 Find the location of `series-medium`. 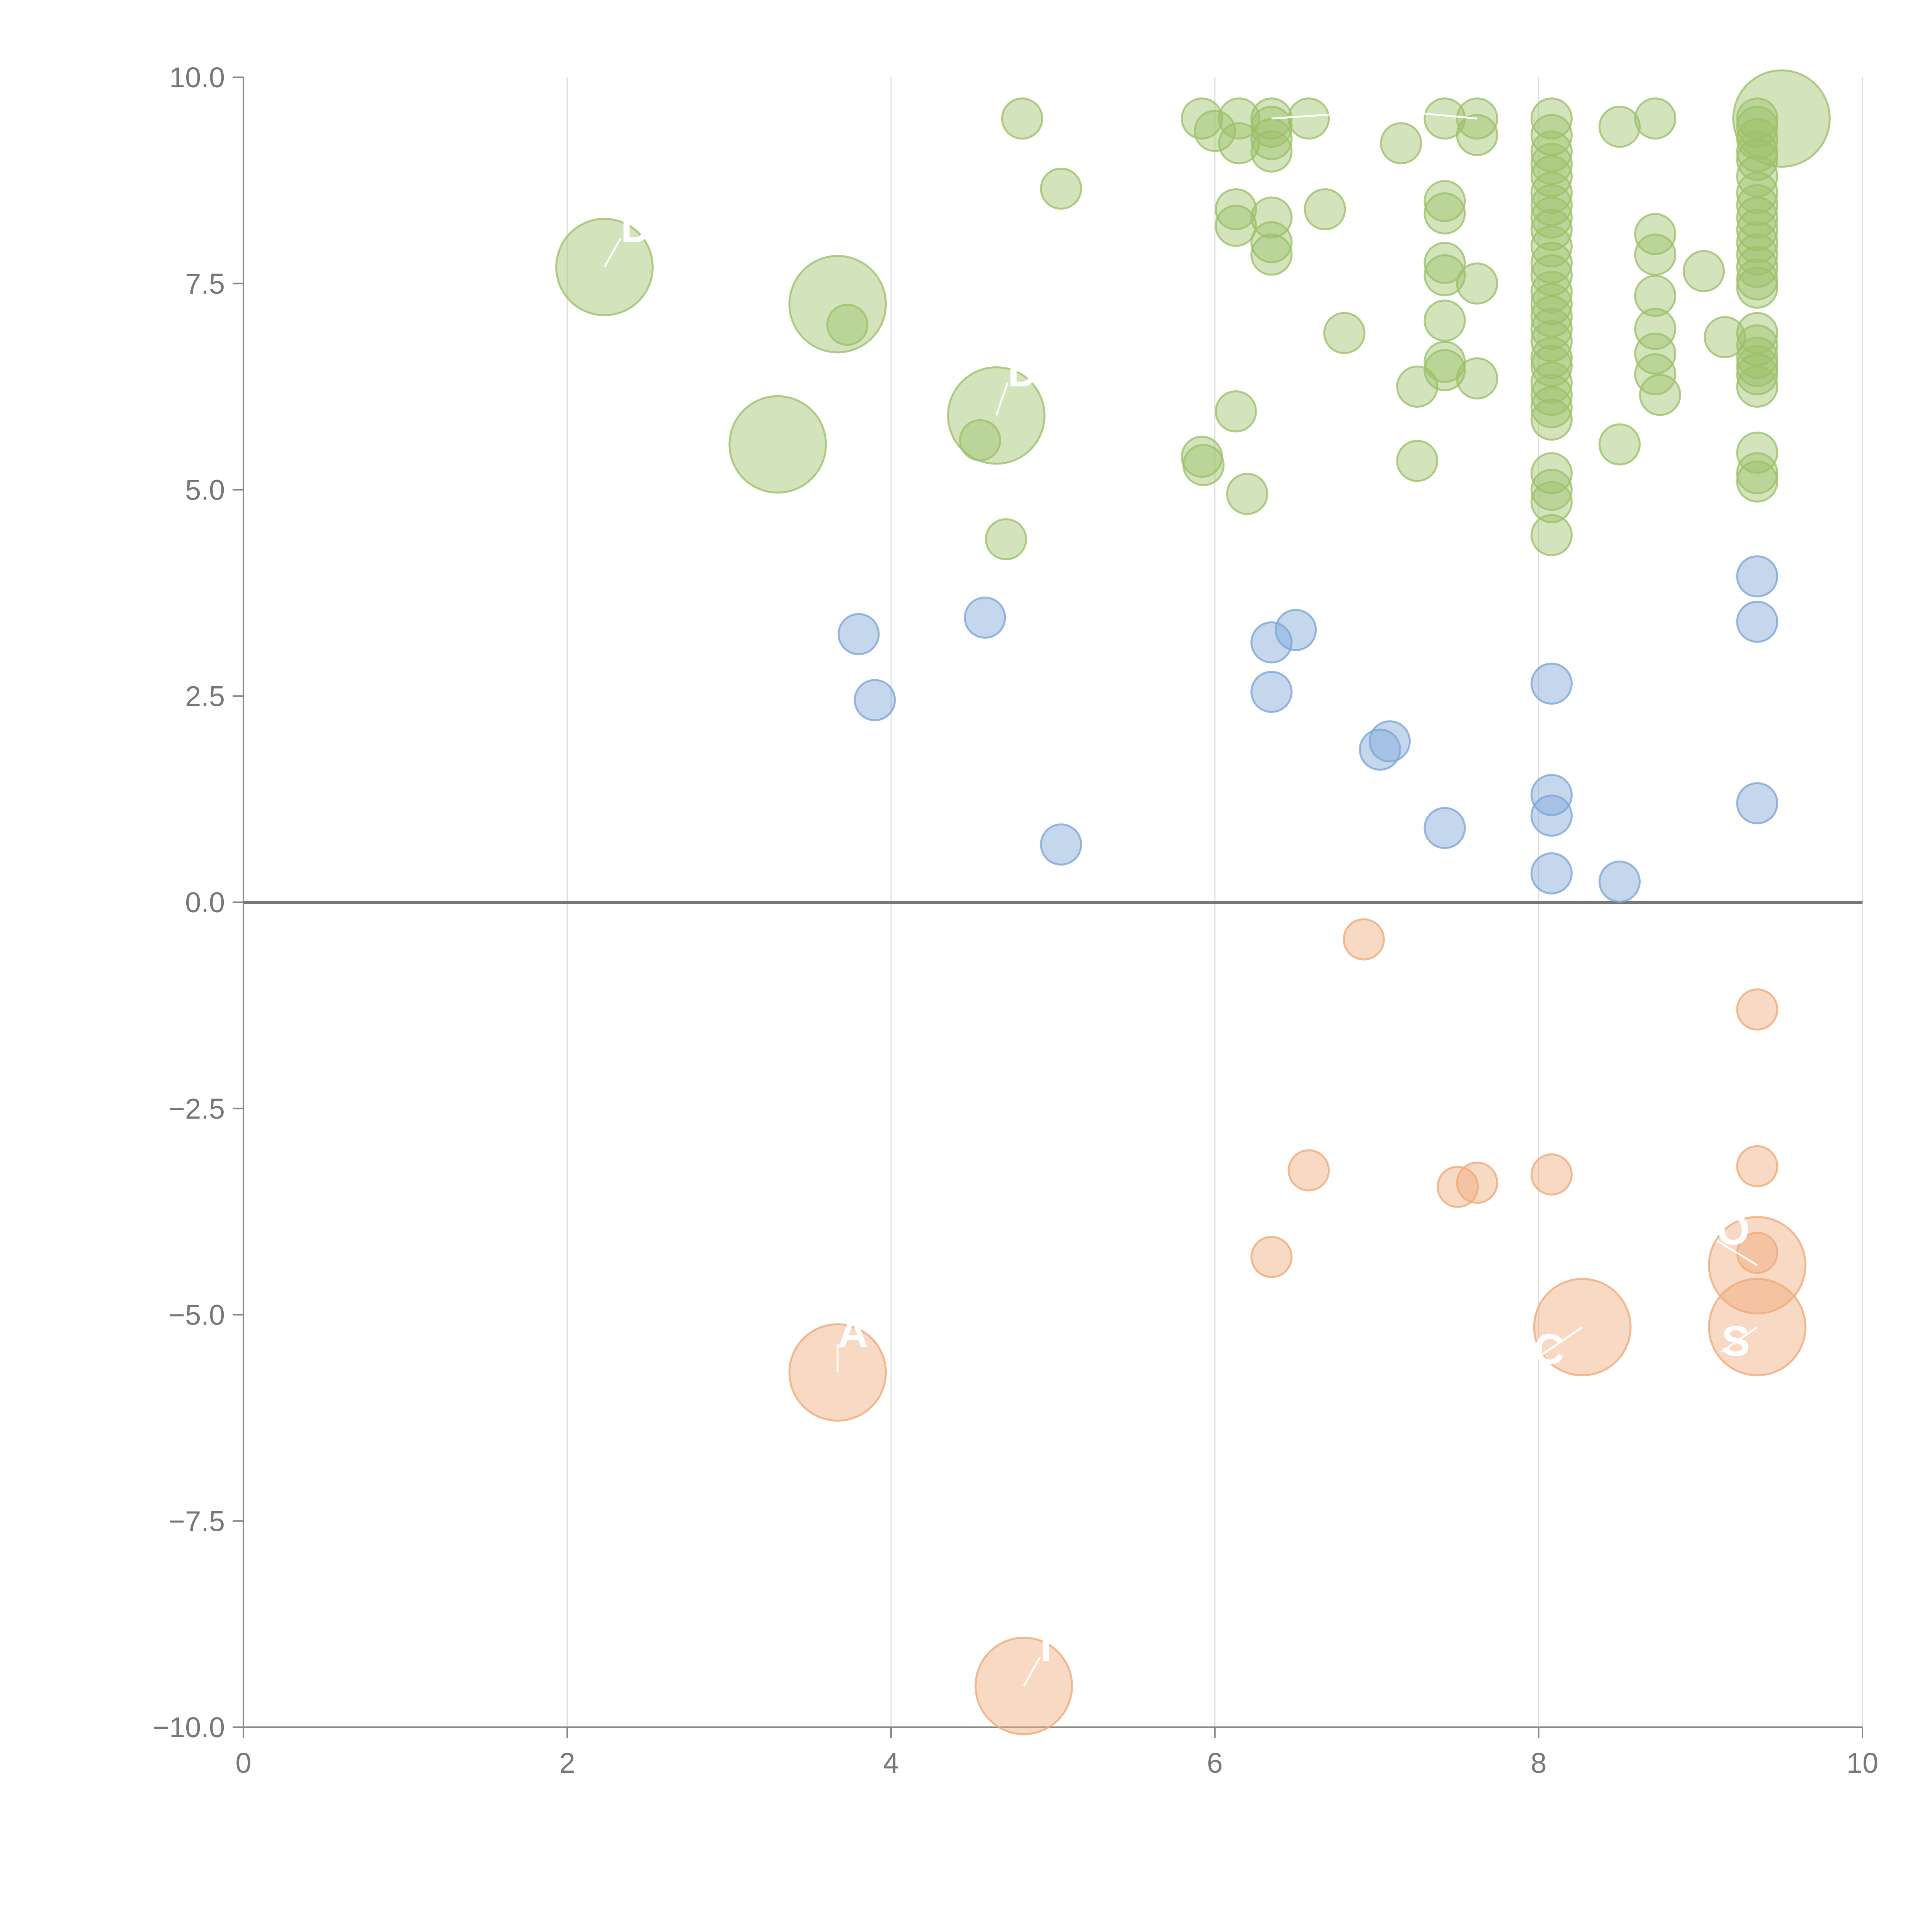

series-medium is located at coordinates (1308, 729).